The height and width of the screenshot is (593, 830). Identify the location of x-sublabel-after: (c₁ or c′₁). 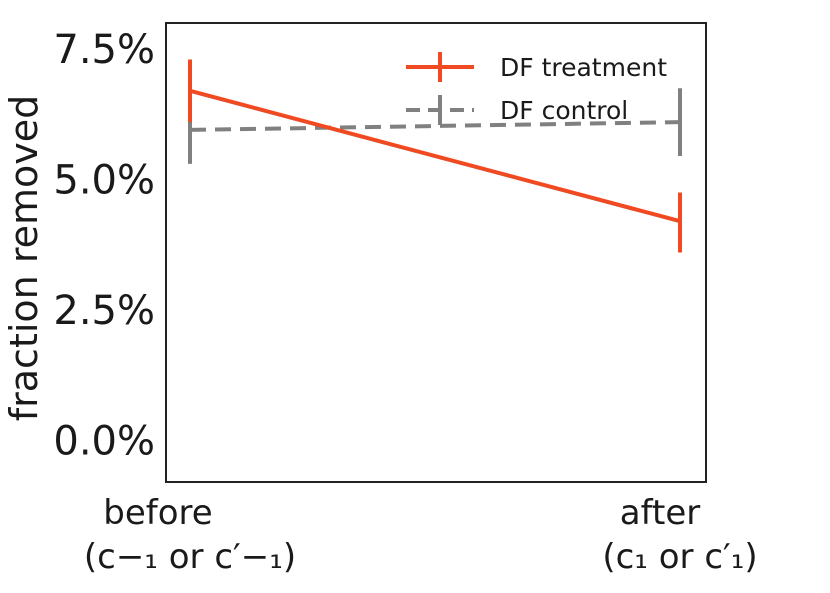
(679, 557).